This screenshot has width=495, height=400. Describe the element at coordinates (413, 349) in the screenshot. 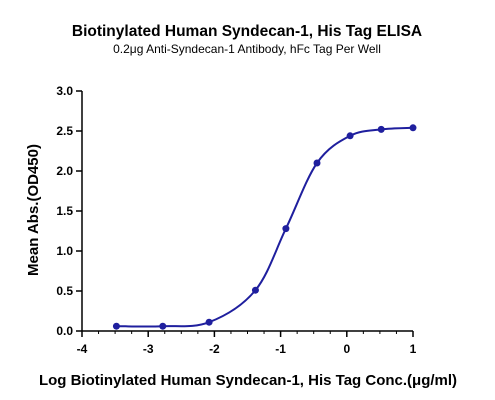

I see `x-tick-label: 1` at that location.